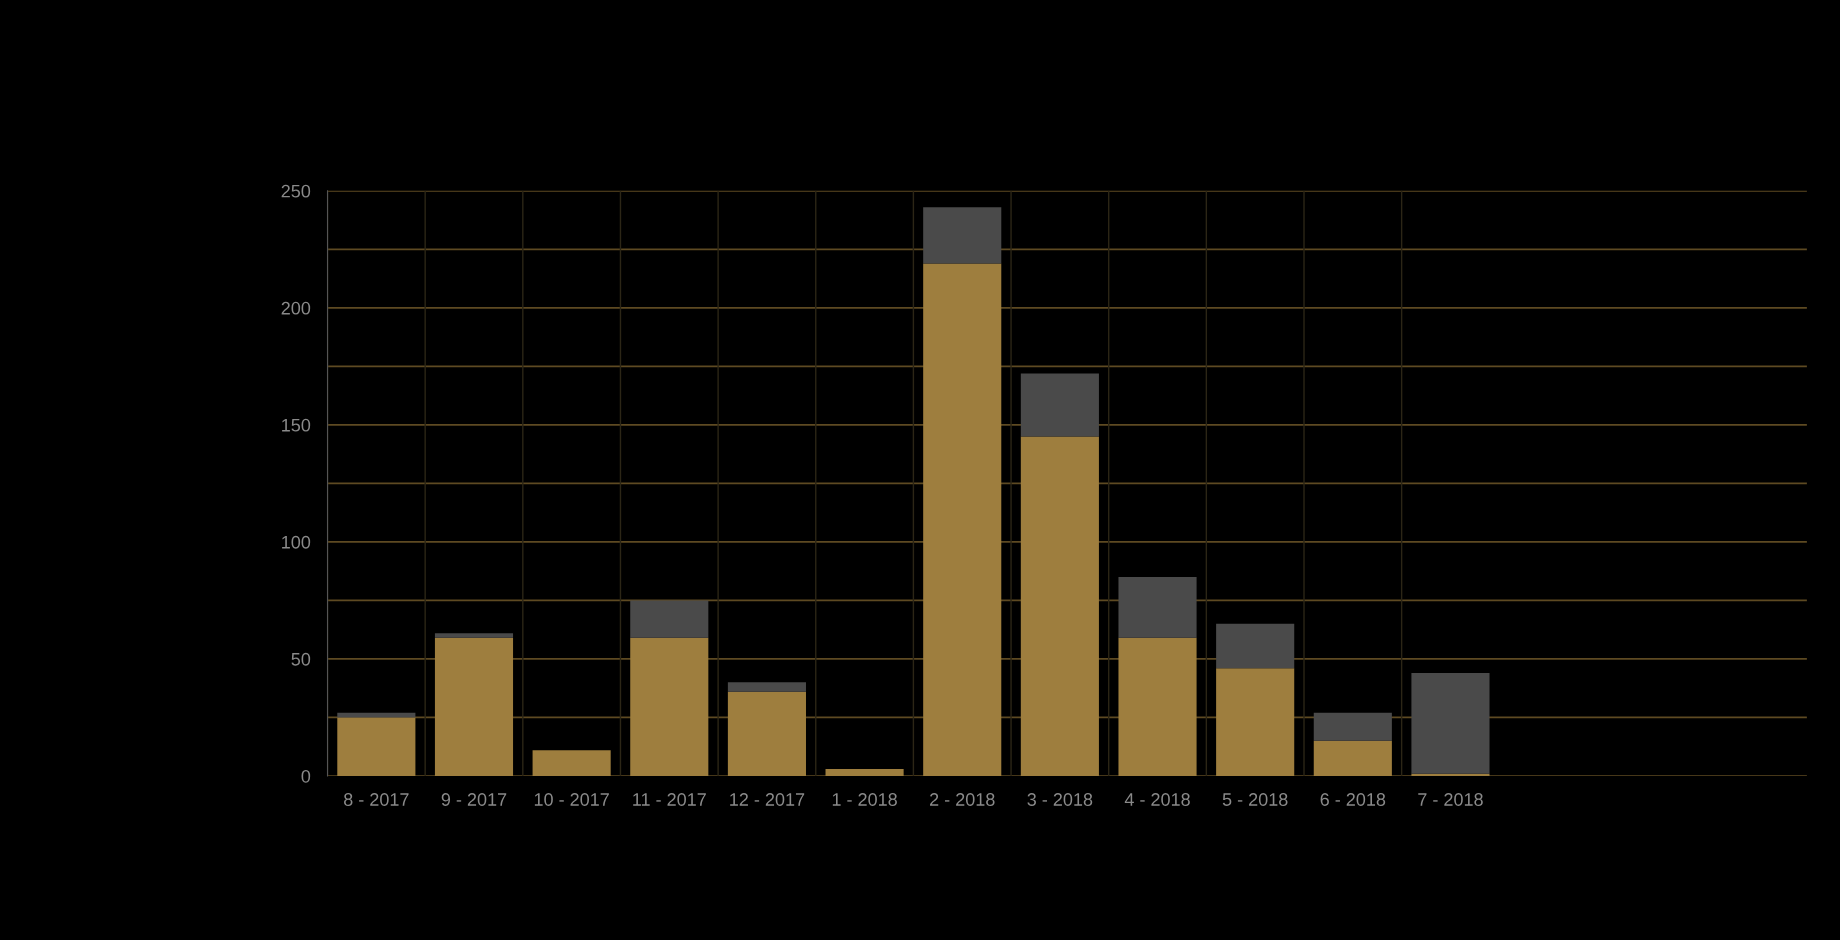 Image resolution: width=1840 pixels, height=940 pixels. I want to click on y-tick-label: 250, so click(296, 191).